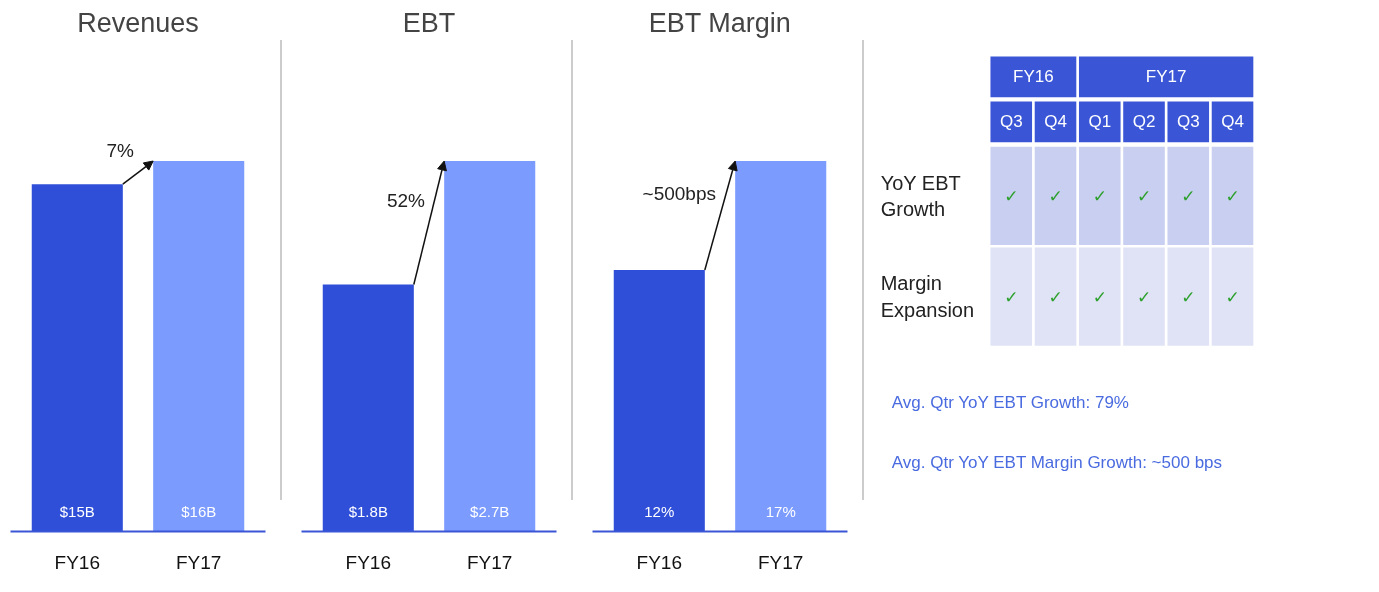  I want to click on chart-title: EBT, so click(429, 22).